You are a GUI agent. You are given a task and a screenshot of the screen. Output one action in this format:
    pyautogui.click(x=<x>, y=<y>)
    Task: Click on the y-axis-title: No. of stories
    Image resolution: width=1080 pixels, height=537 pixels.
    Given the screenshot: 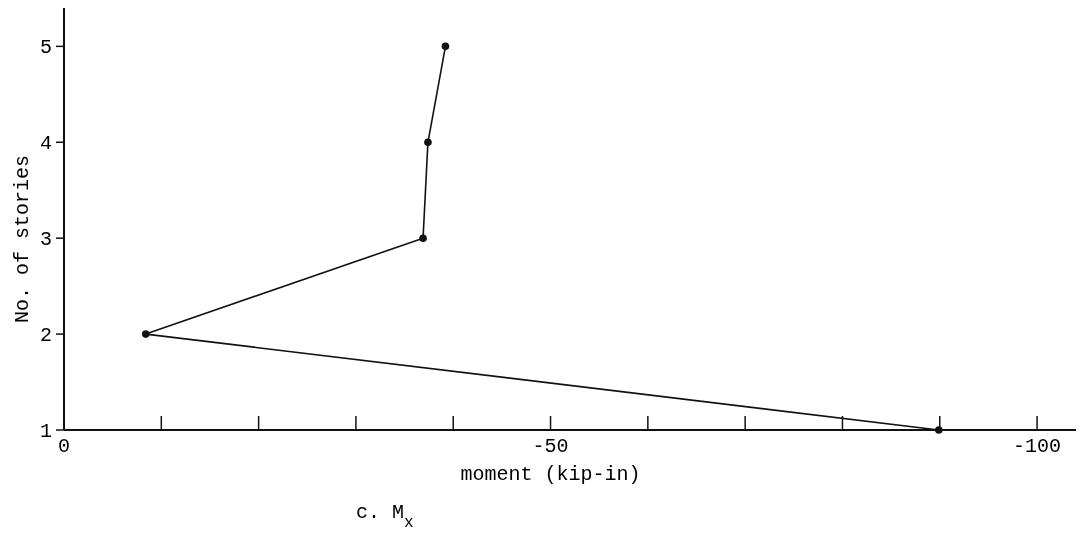 What is the action you would take?
    pyautogui.click(x=22, y=239)
    